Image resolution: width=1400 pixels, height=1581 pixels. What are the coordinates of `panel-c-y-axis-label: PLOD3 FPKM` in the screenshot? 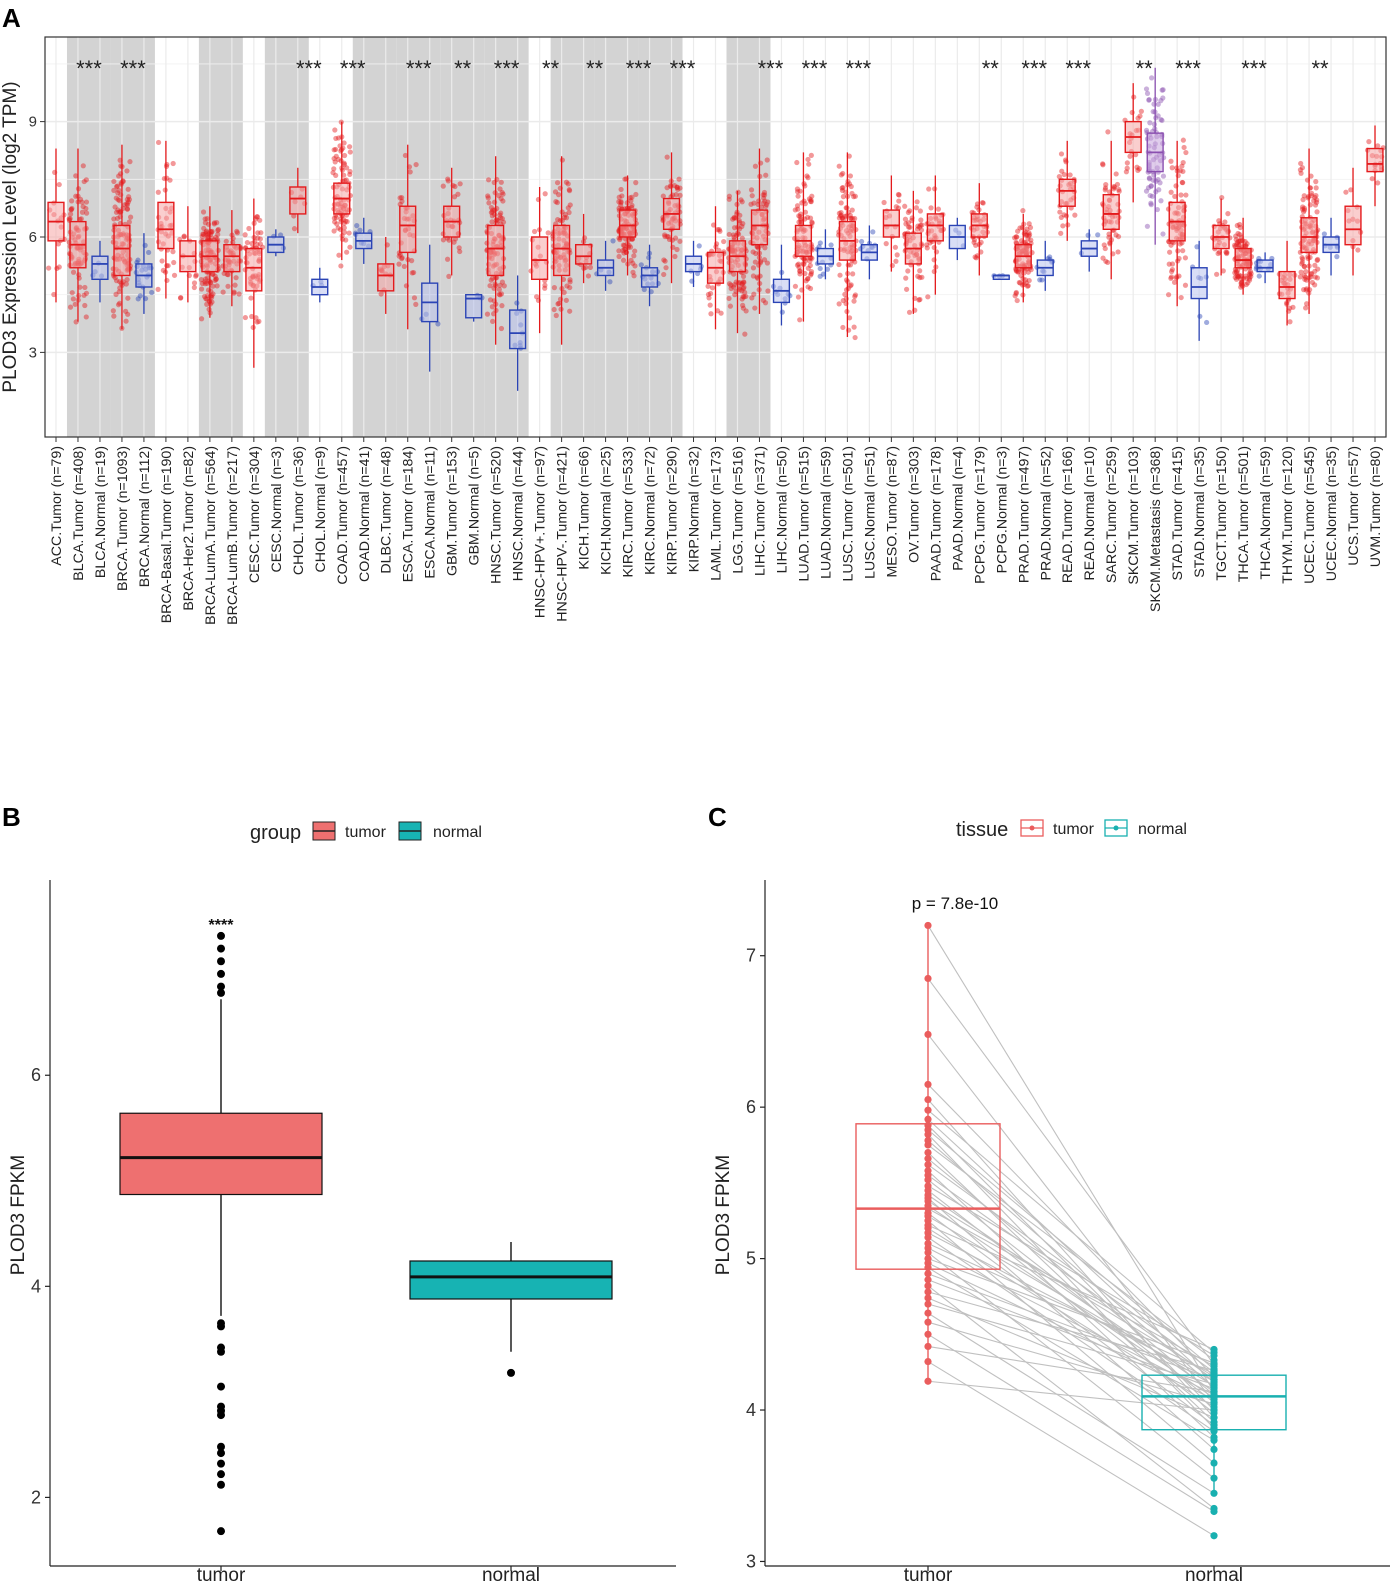 It's located at (723, 1215).